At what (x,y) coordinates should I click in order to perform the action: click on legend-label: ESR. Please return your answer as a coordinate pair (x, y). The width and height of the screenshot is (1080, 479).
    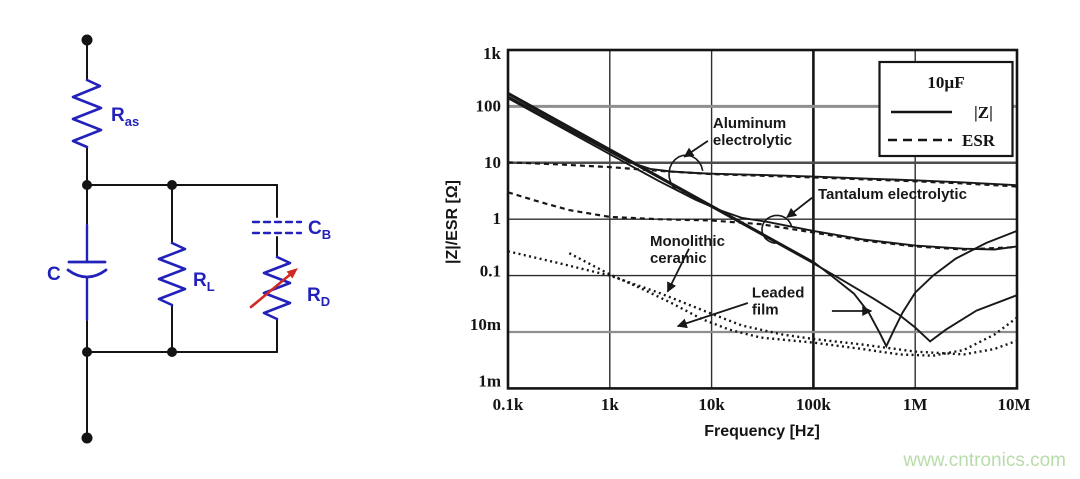
    Looking at the image, I should click on (979, 140).